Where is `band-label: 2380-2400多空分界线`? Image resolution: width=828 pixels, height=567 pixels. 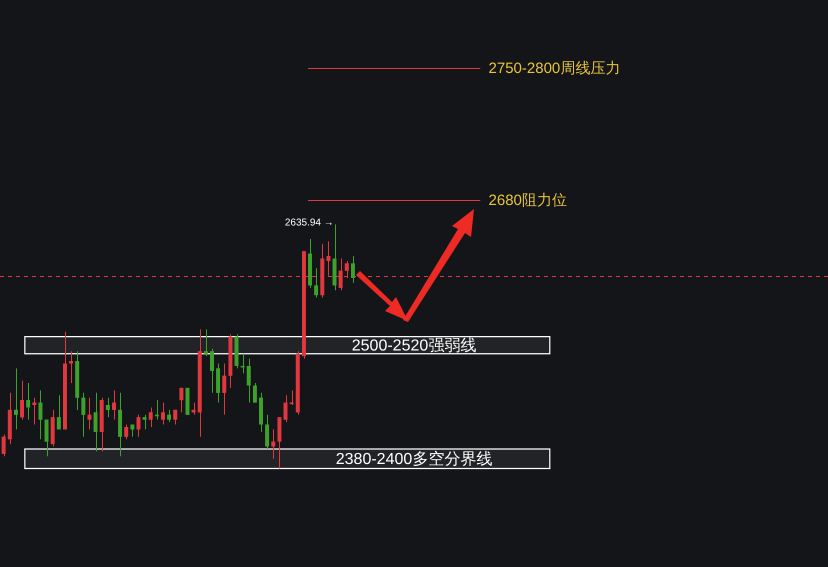 band-label: 2380-2400多空分界线 is located at coordinates (414, 459).